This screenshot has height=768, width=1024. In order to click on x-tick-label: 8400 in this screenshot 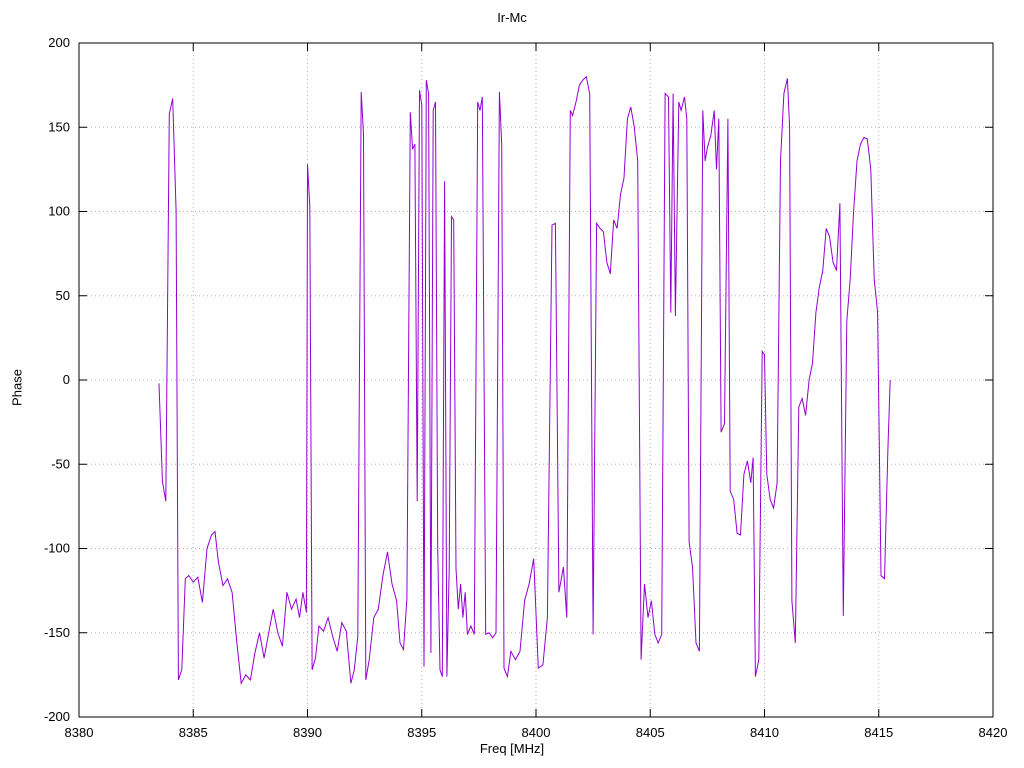, I will do `click(536, 732)`.